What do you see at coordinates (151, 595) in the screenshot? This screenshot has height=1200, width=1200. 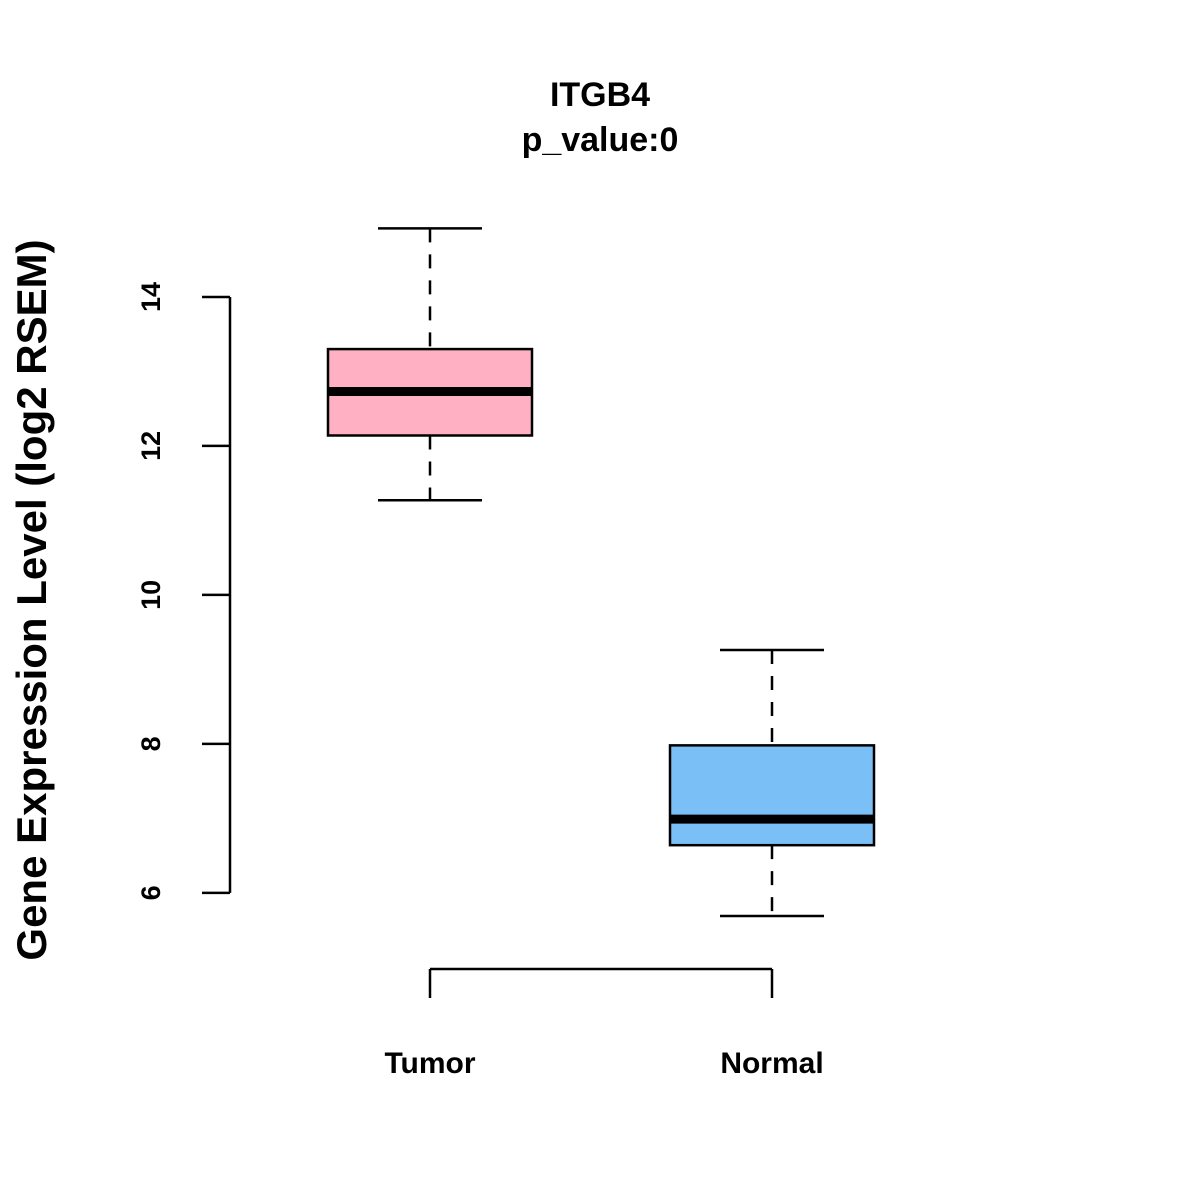 I see `y-tick-label-10: 10` at bounding box center [151, 595].